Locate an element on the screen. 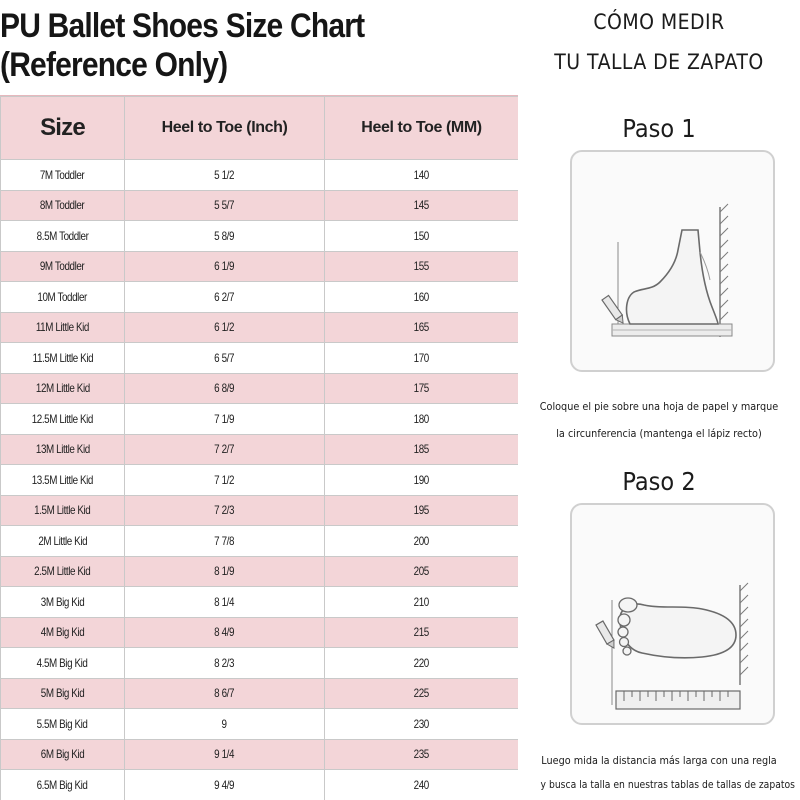 This screenshot has height=800, width=800. cell-heel-to-toe-mm: 240 is located at coordinates (421, 784).